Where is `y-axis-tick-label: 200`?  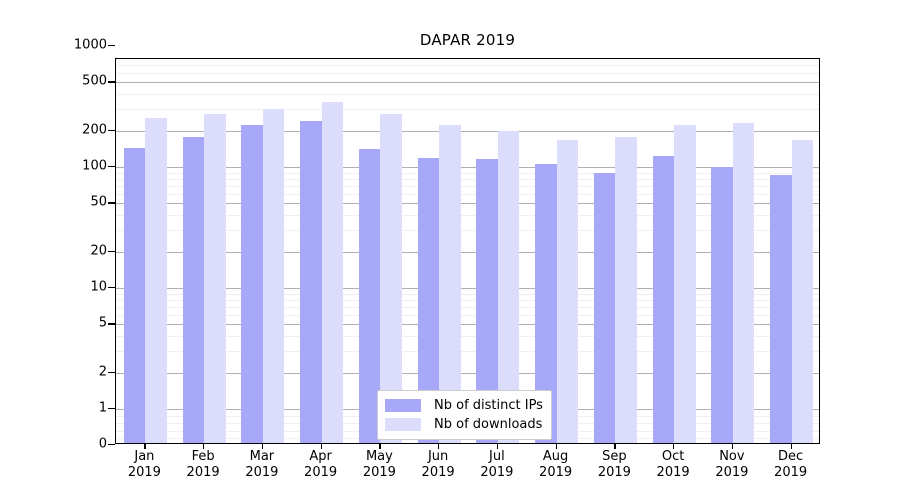 y-axis-tick-label: 200 is located at coordinates (94, 130).